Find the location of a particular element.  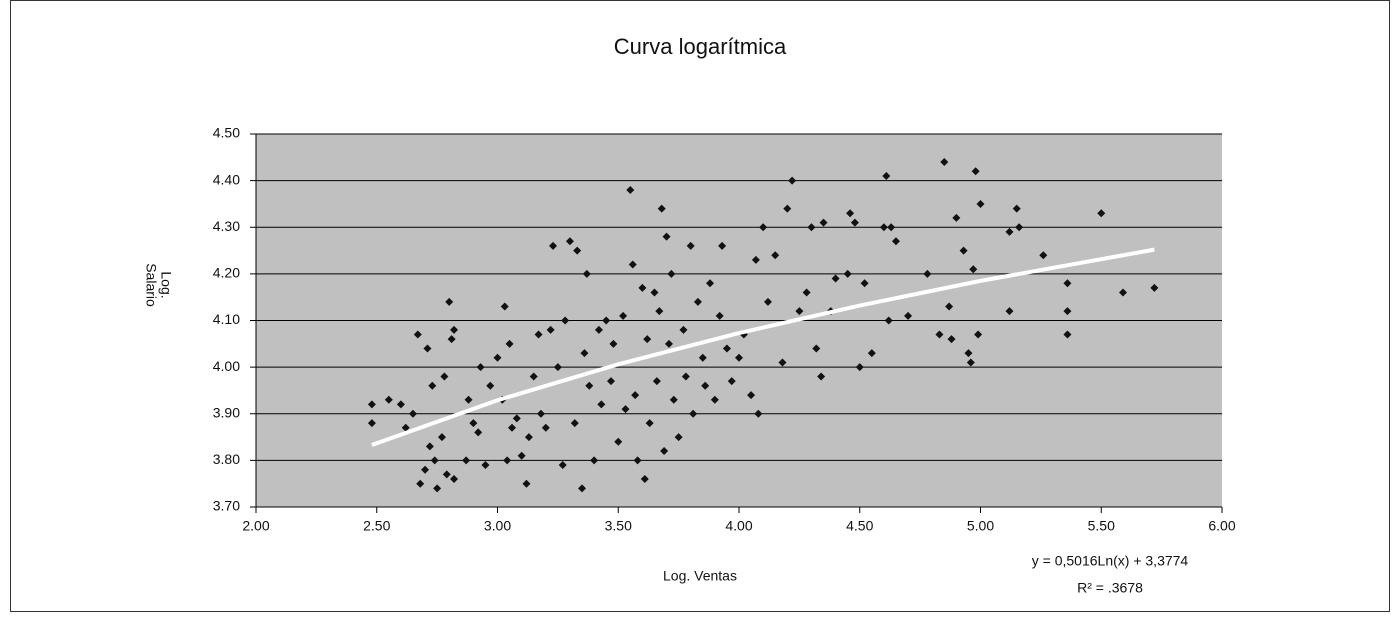

x-axis-label: Log. Ventas is located at coordinates (700, 576).